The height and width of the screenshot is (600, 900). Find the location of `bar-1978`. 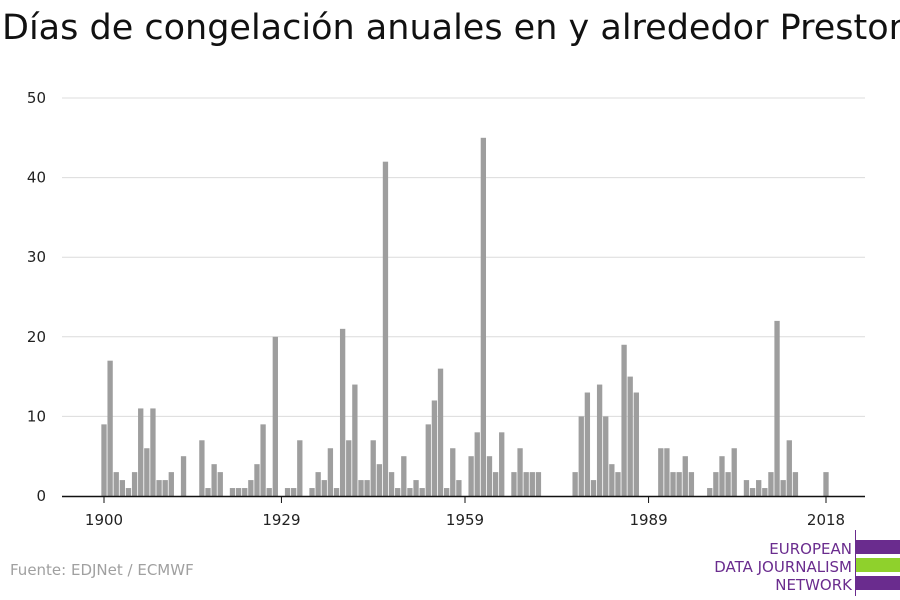

bar-1978 is located at coordinates (581, 456).